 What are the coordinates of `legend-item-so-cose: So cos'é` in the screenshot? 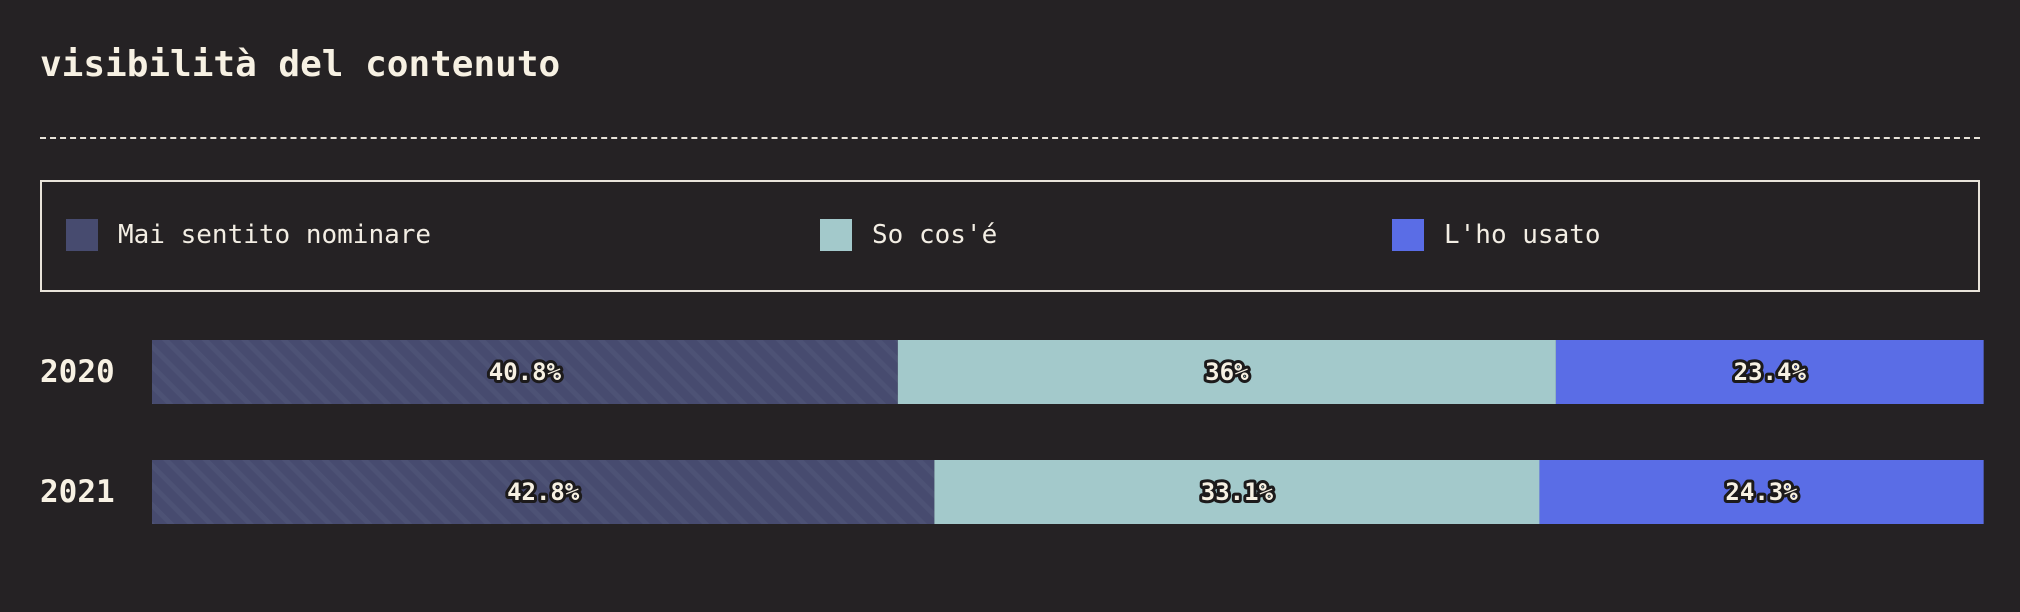 It's located at (908, 235).